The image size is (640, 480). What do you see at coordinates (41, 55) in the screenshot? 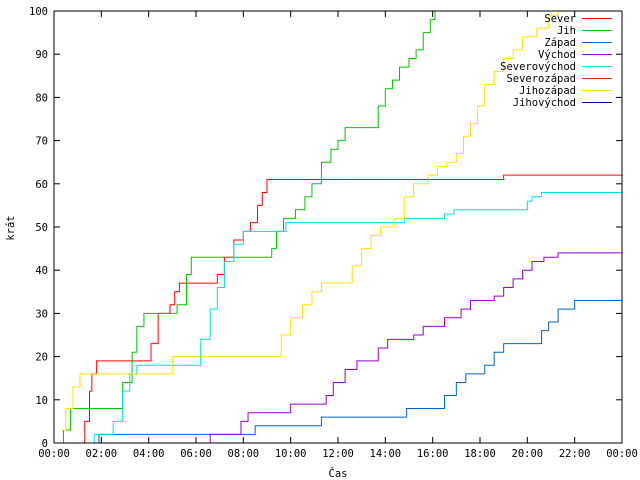
I see `y-tick-label: 90` at bounding box center [41, 55].